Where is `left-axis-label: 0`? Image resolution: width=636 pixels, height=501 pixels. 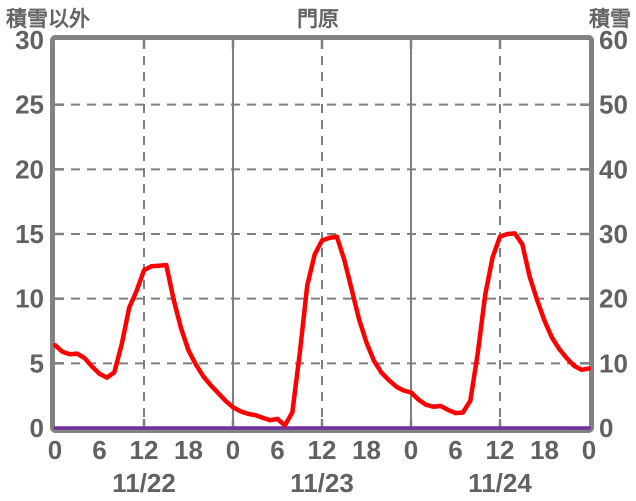
left-axis-label: 0 is located at coordinates (37, 428).